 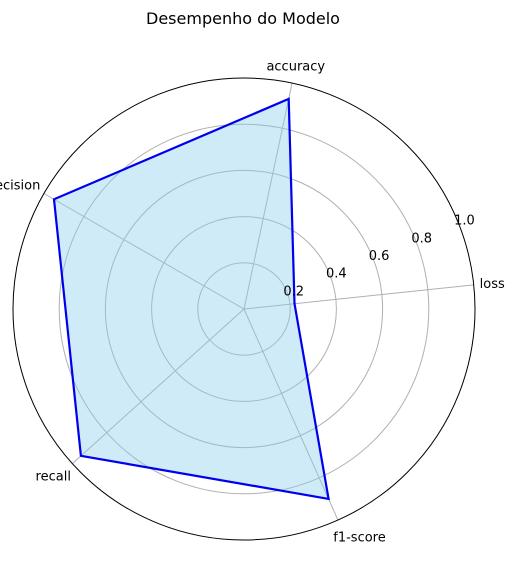 What do you see at coordinates (293, 291) in the screenshot?
I see `r-tick-label-0: 0.2` at bounding box center [293, 291].